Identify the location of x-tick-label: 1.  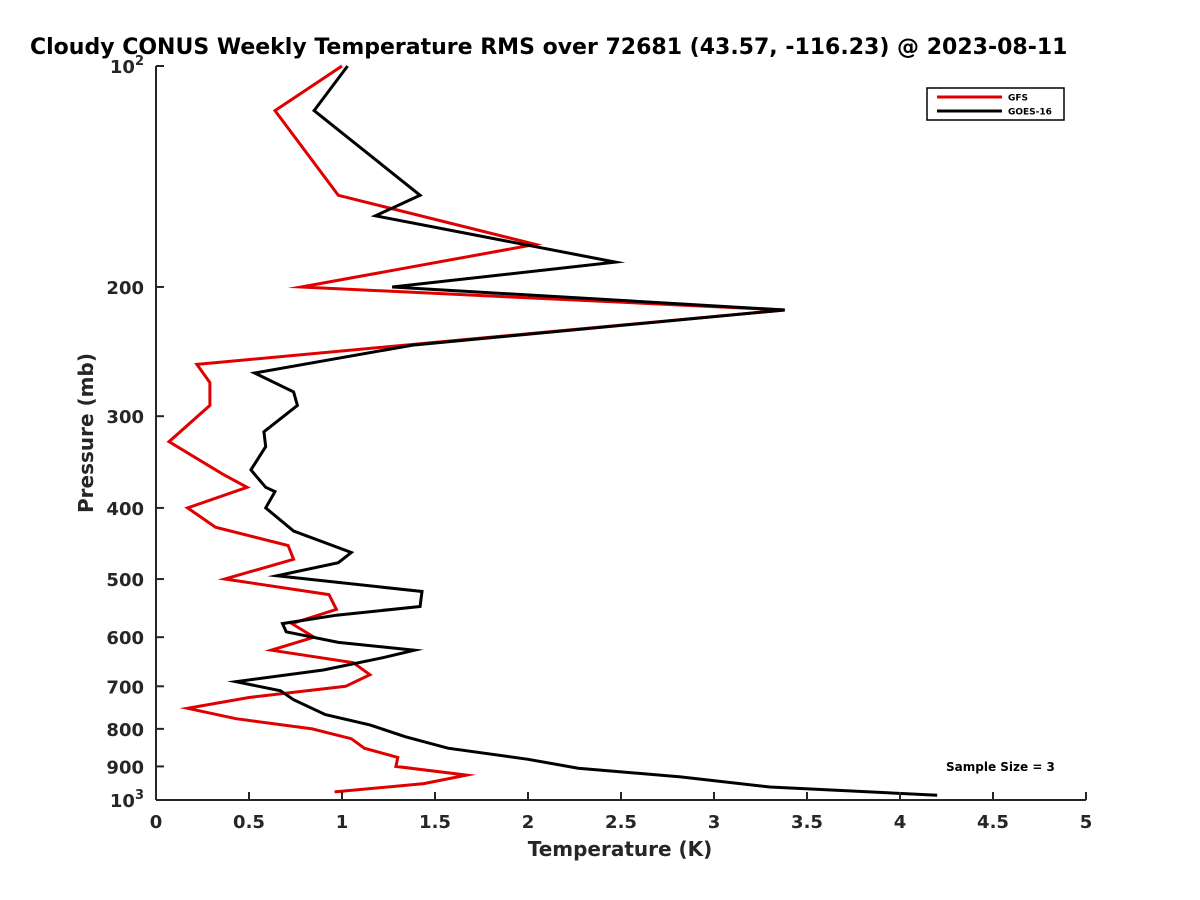
(342, 822).